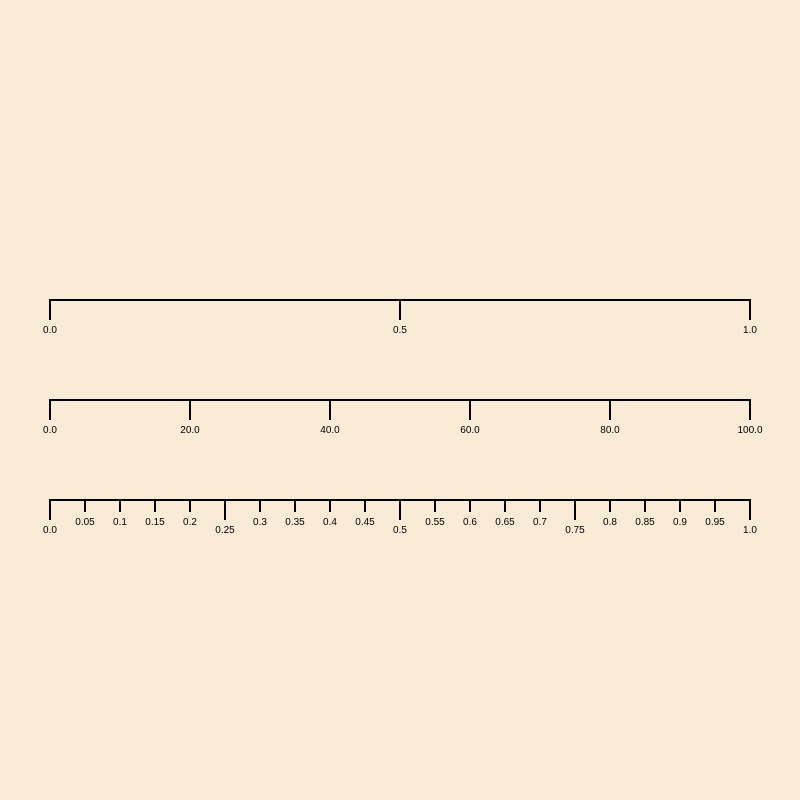  I want to click on tick-label: 0.55, so click(435, 522).